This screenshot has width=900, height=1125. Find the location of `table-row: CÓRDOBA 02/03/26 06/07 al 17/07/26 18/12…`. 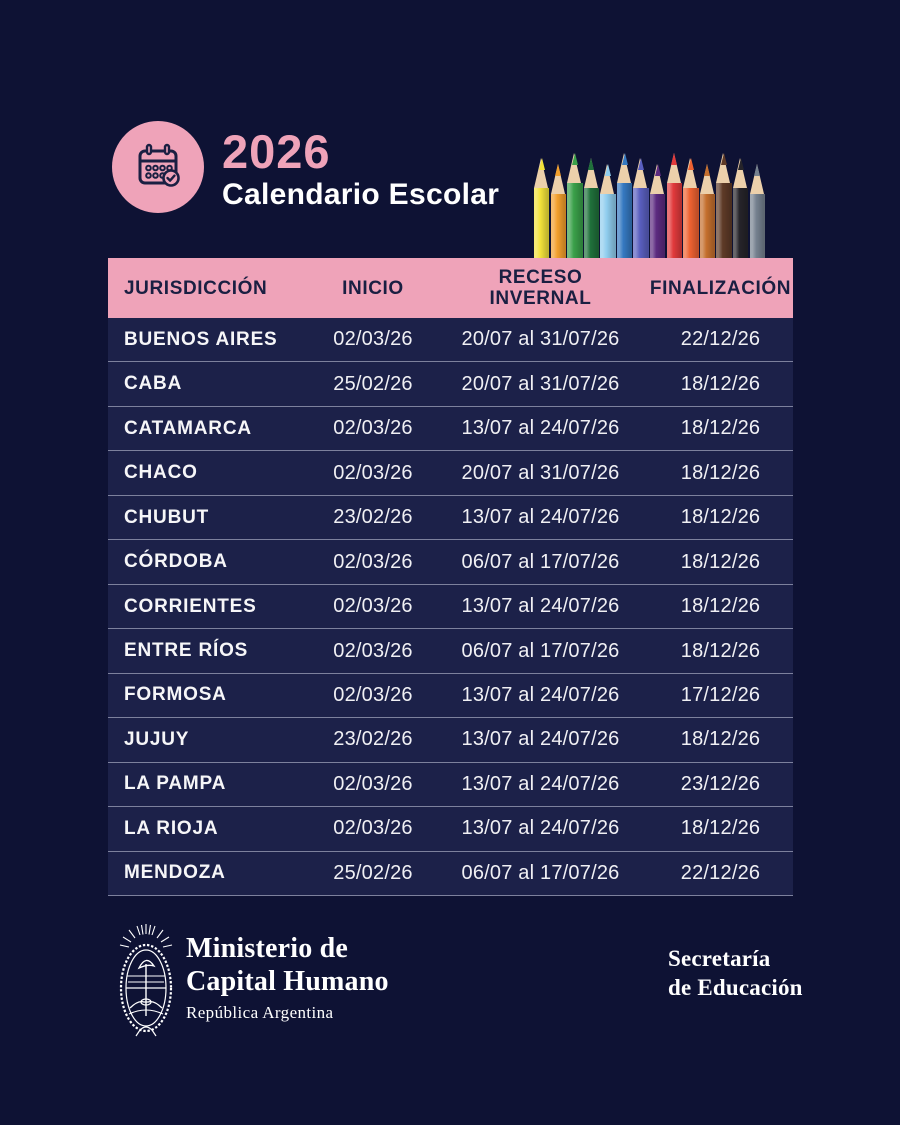

table-row: CÓRDOBA 02/03/26 06/07 al 17/07/26 18/12… is located at coordinates (450, 562).